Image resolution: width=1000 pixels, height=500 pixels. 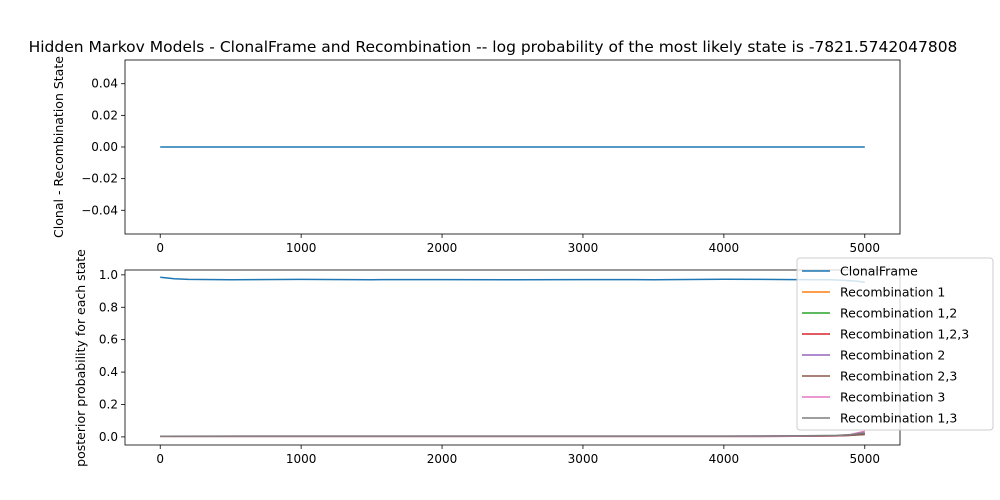 I want to click on bottom-ytick-label: 0.0, so click(x=108, y=437).